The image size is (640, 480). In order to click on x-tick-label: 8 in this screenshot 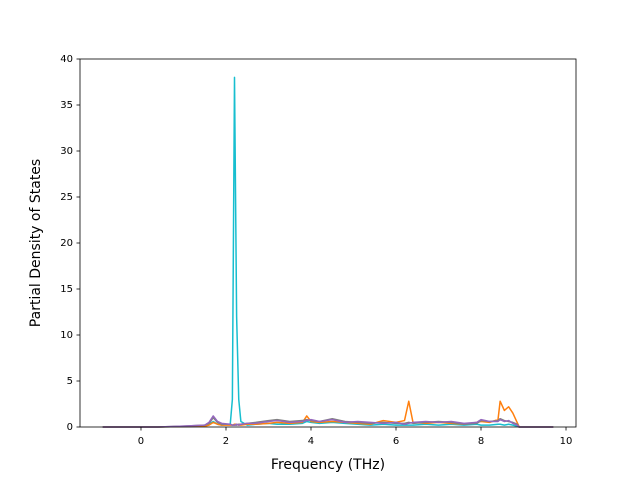, I will do `click(481, 441)`.